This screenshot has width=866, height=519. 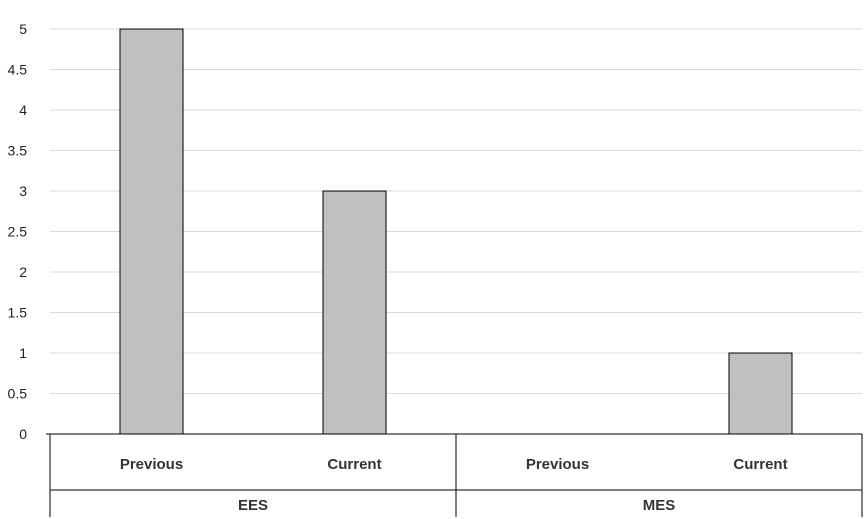 What do you see at coordinates (23, 110) in the screenshot?
I see `y-tick-label: 4` at bounding box center [23, 110].